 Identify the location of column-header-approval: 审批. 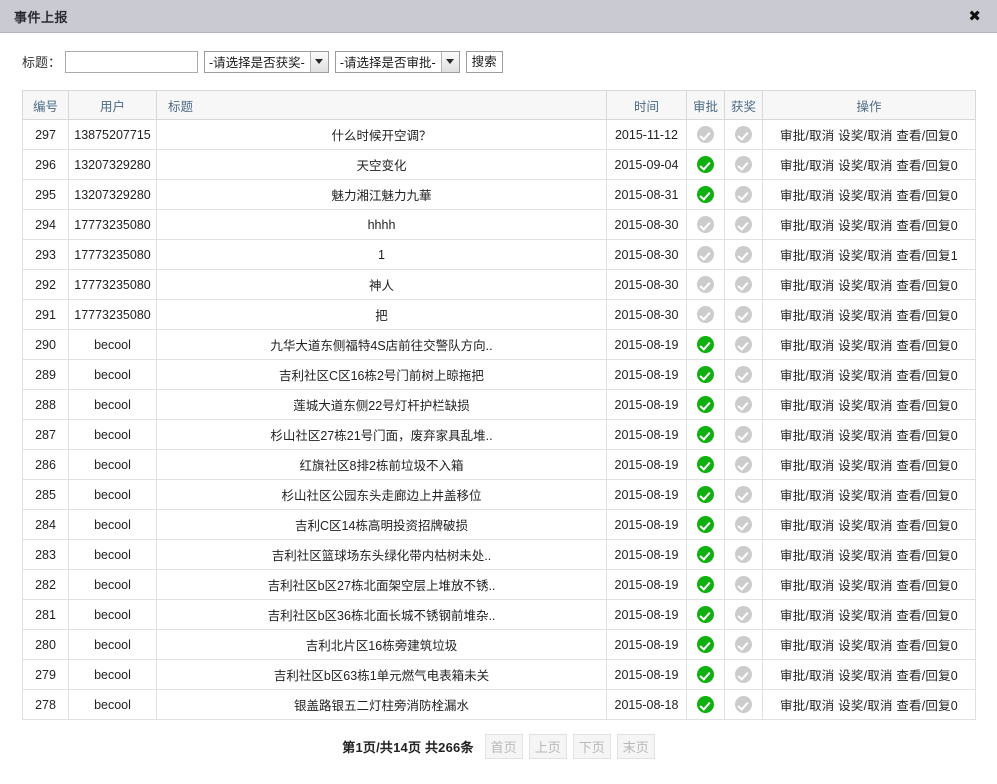
(705, 105).